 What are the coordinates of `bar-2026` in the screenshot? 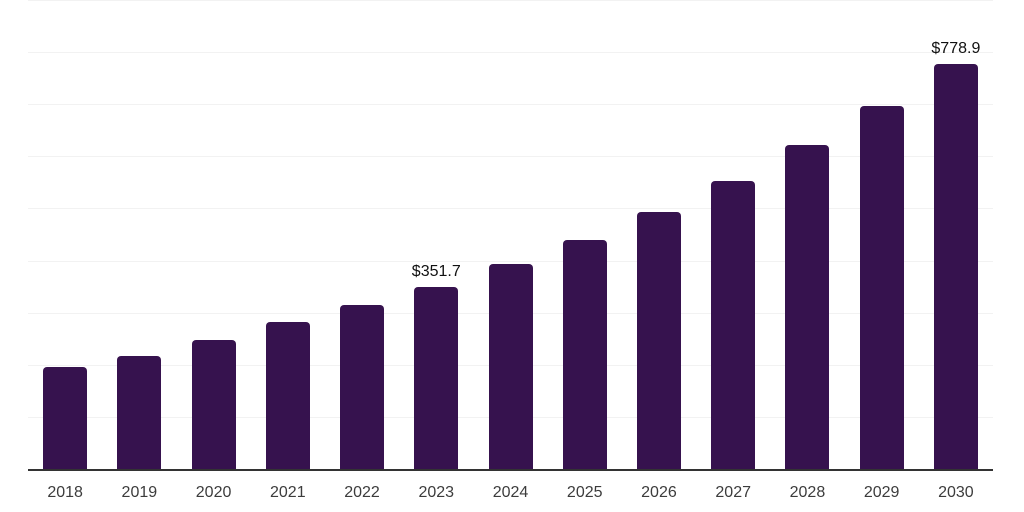 It's located at (659, 341).